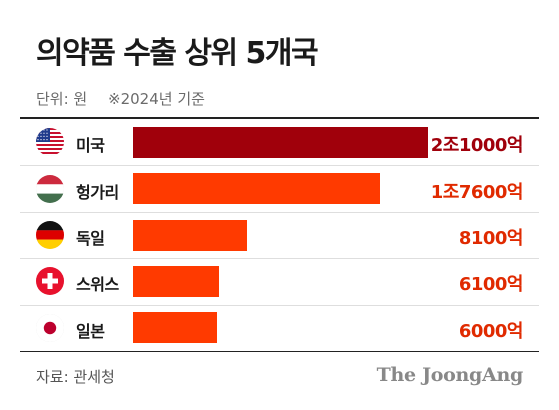 The width and height of the screenshot is (559, 410). Describe the element at coordinates (97, 284) in the screenshot. I see `category-label: 스위스` at that location.